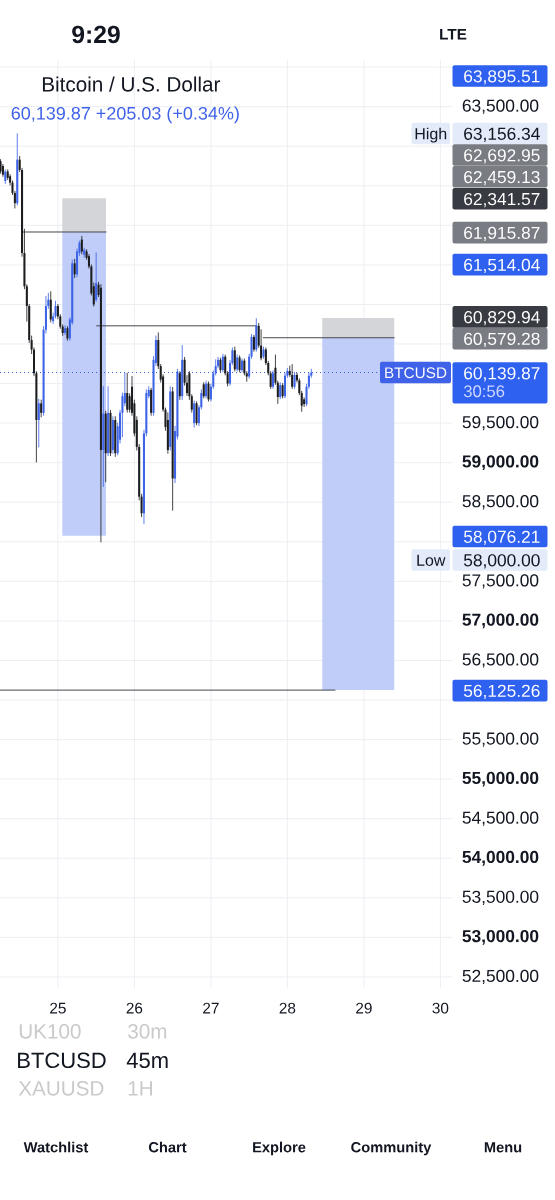 The width and height of the screenshot is (555, 1200). Describe the element at coordinates (147, 1060) in the screenshot. I see `text: 45m` at that location.